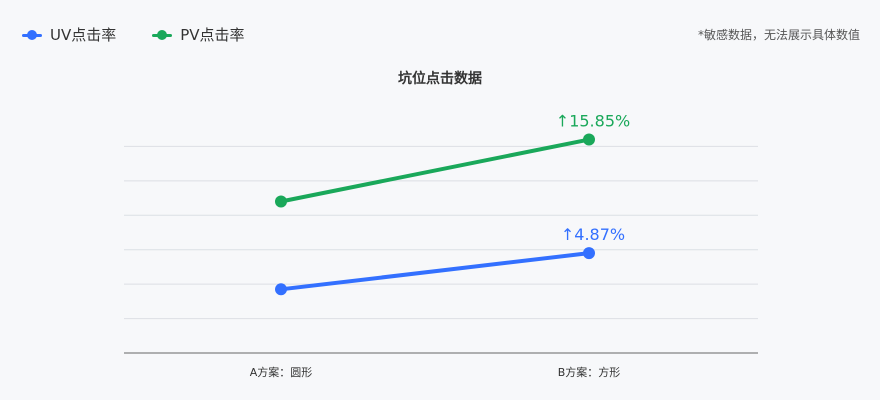 Image resolution: width=880 pixels, height=400 pixels. Describe the element at coordinates (593, 234) in the screenshot. I see `change-label: ↑4.87%` at that location.